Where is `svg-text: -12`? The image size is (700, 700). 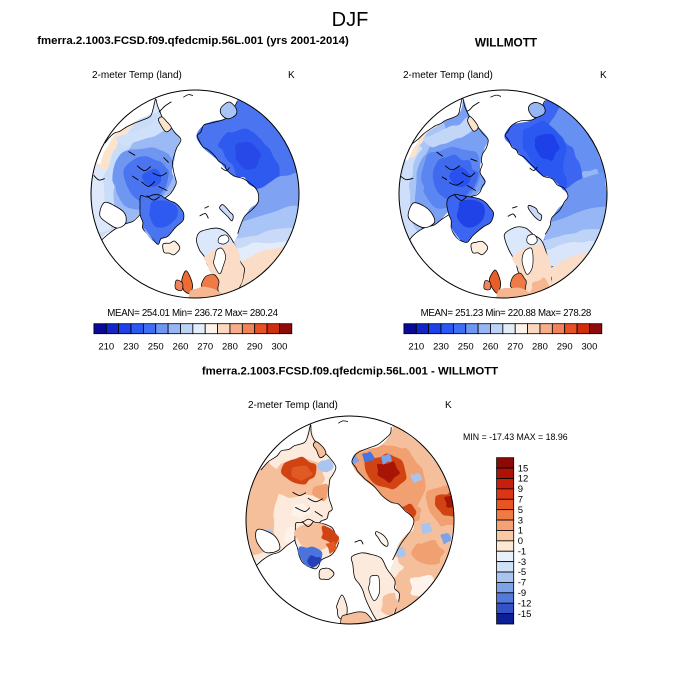 svg-text: -12 is located at coordinates (525, 603).